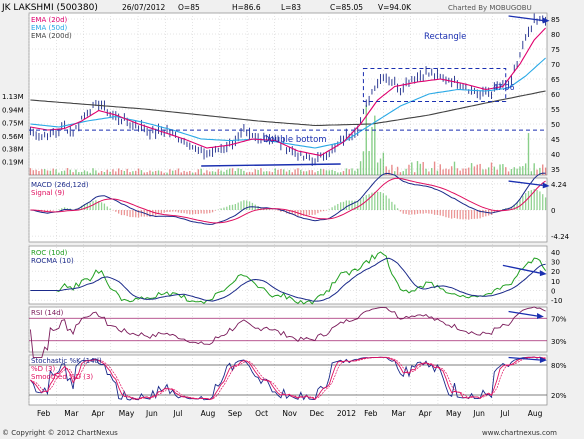  I want to click on macd-line, so click(288, 198).